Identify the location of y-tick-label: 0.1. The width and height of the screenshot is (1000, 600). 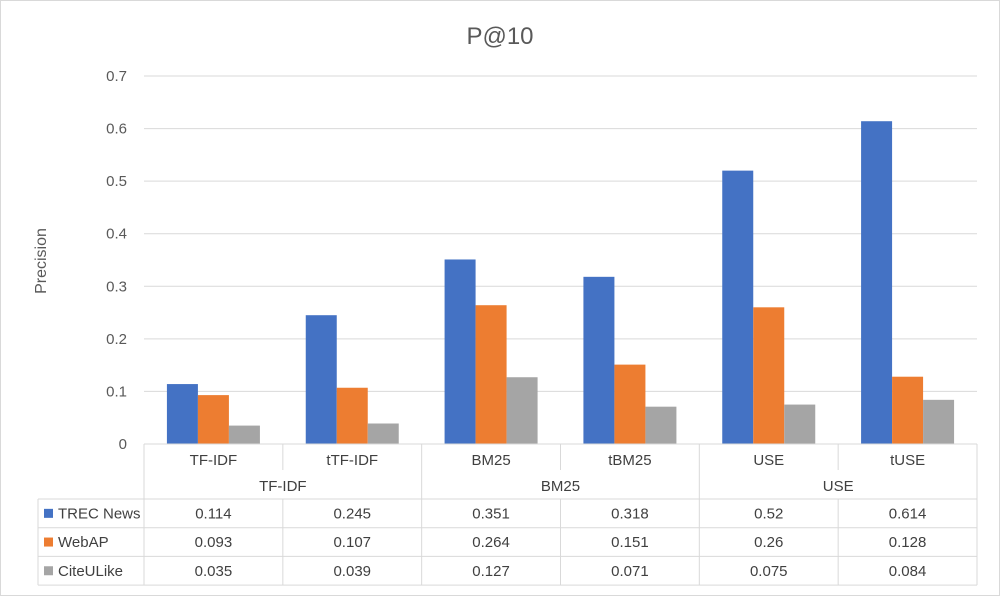
(116, 391).